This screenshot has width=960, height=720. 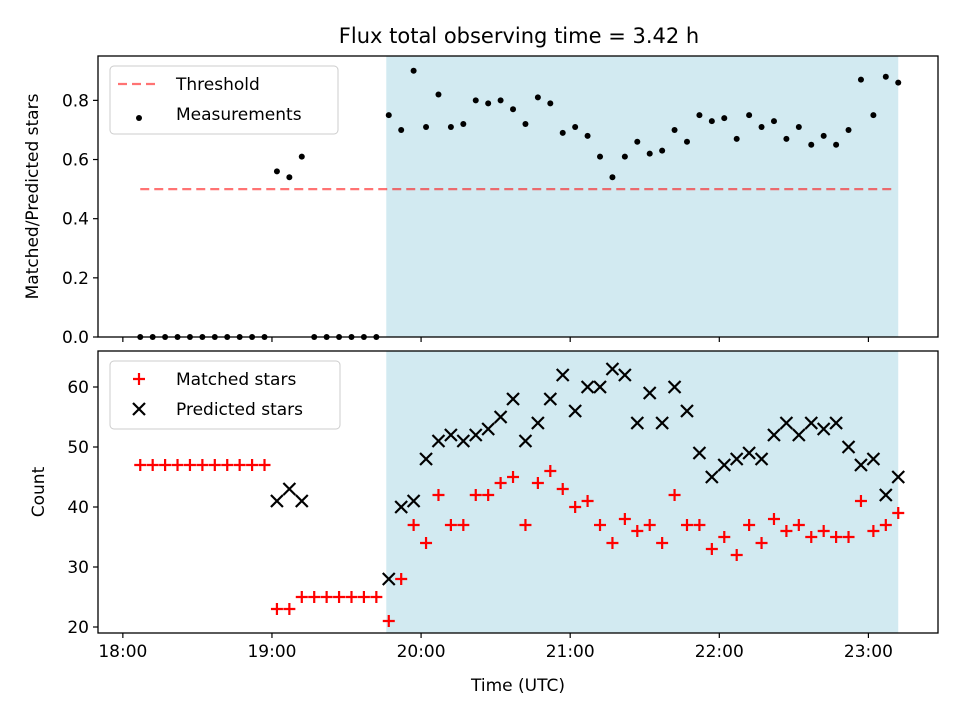 I want to click on y-tick-label: 40, so click(x=78, y=508).